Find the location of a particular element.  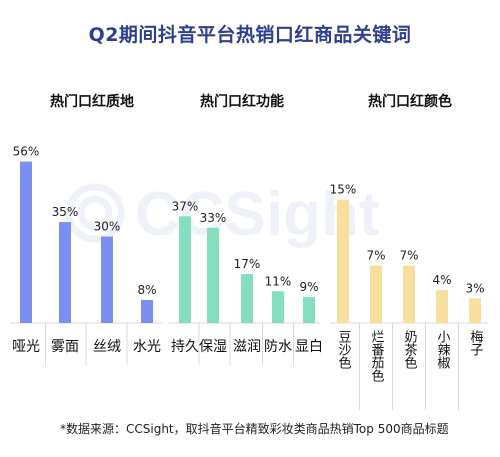

data-label: 17% is located at coordinates (247, 264).